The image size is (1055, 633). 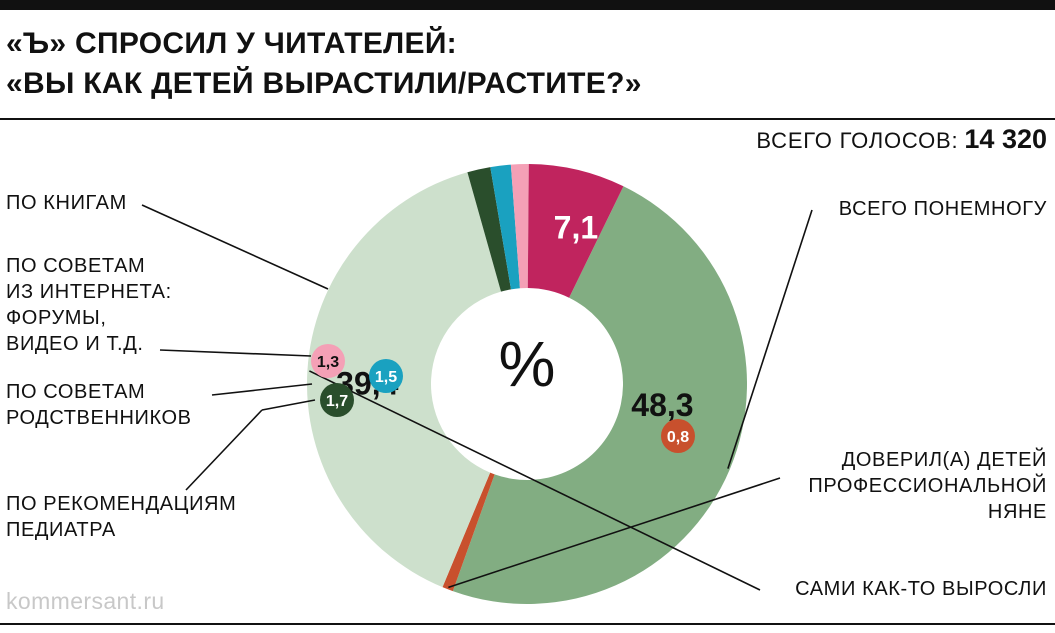 What do you see at coordinates (662, 405) in the screenshot?
I see `value-label-vsego-ponemnogu: 48,3` at bounding box center [662, 405].